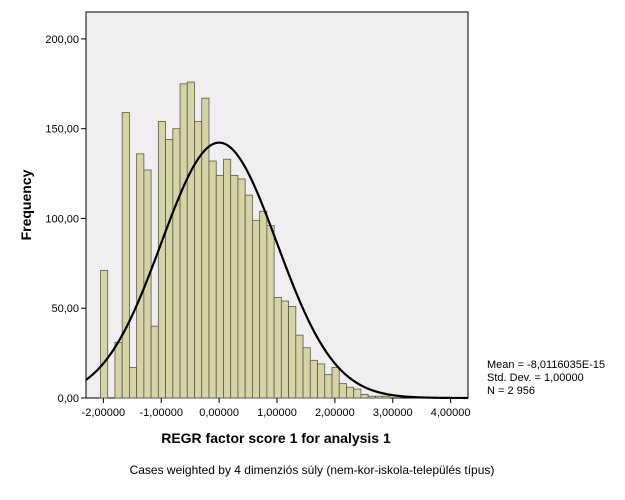 Image resolution: width=625 pixels, height=500 pixels. I want to click on y-tick-label: 50,00, so click(65, 309).